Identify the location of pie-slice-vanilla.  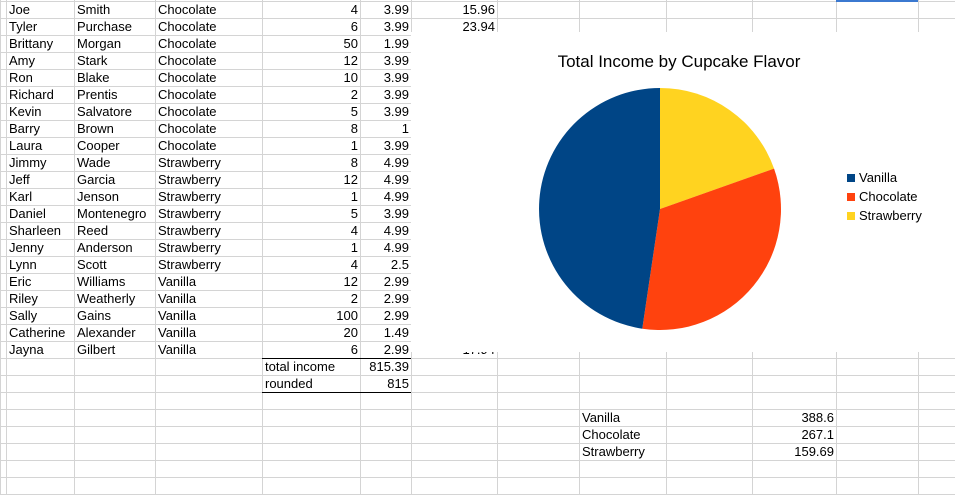
(599, 208).